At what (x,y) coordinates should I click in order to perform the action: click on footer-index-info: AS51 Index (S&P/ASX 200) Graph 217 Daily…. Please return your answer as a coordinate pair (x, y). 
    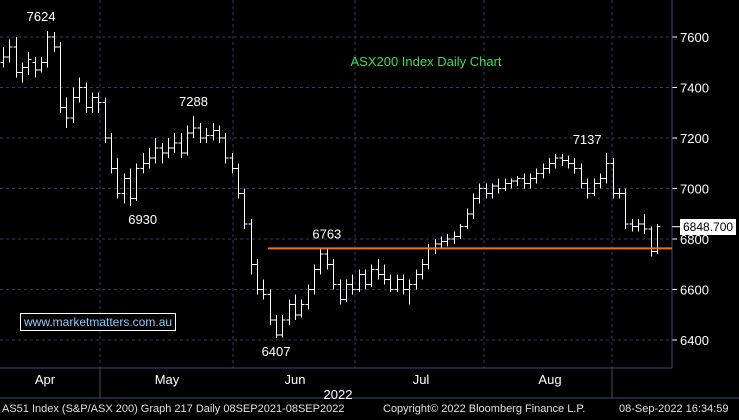
    Looking at the image, I should click on (173, 409).